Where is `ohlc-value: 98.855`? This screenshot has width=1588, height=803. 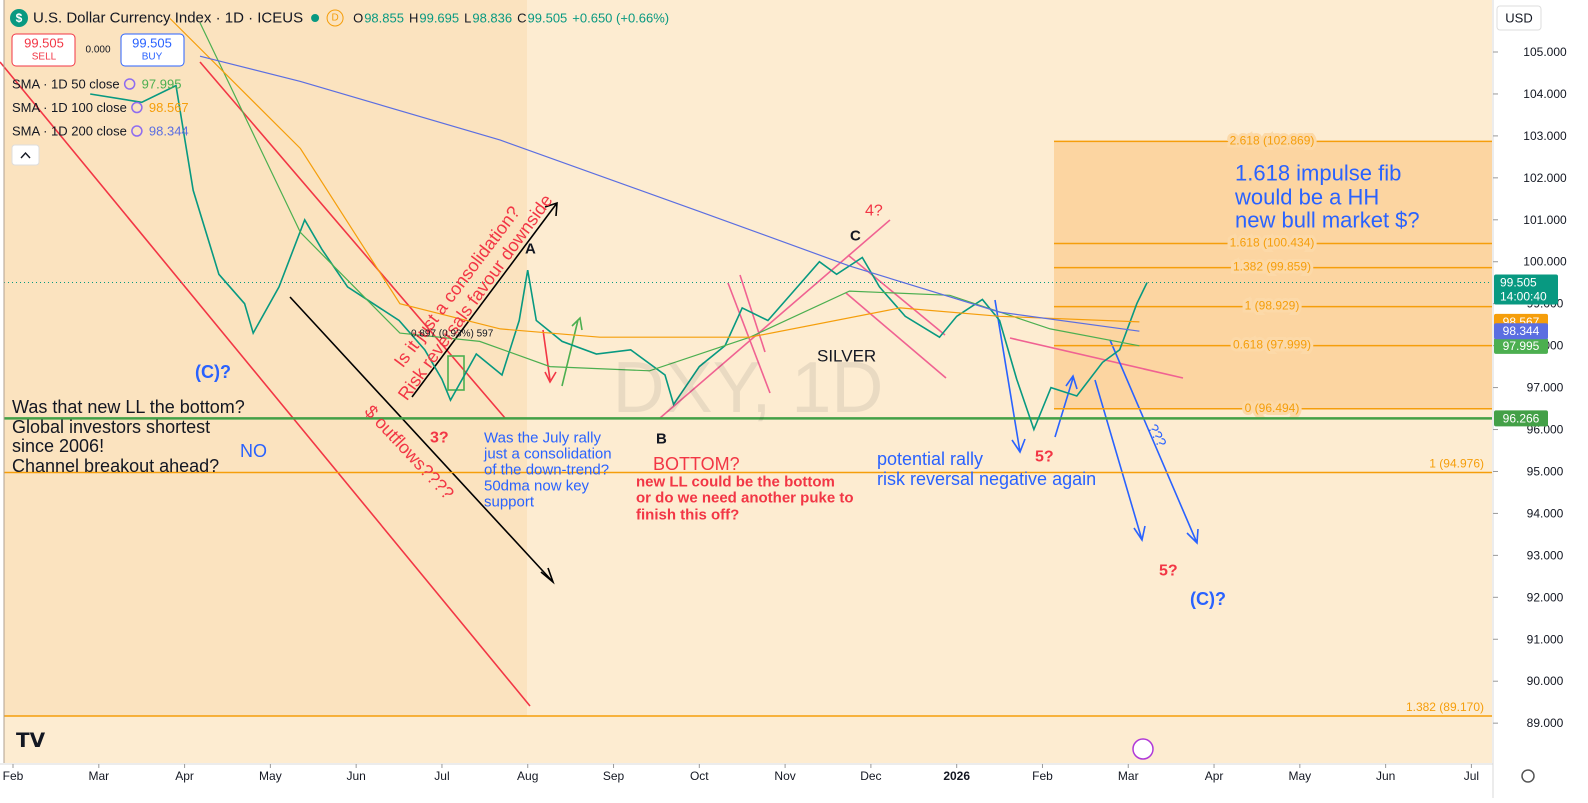
ohlc-value: 98.855 is located at coordinates (384, 18).